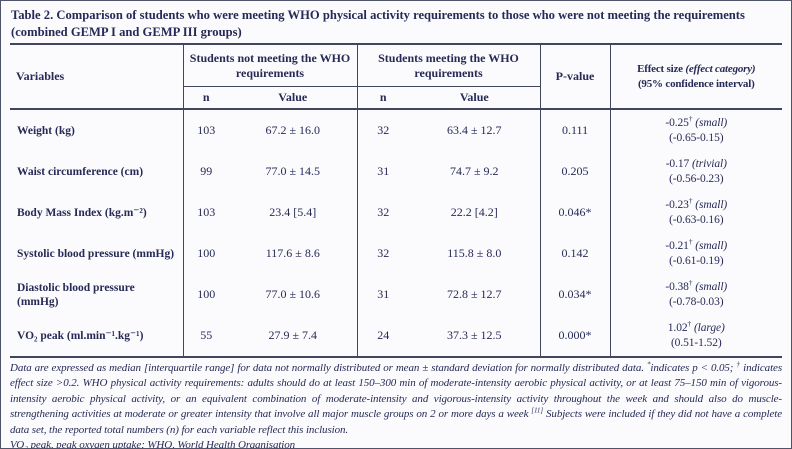  I want to click on variable-label: VO₂ peak (ml.min⁻¹.kg⁻¹), so click(80, 335).